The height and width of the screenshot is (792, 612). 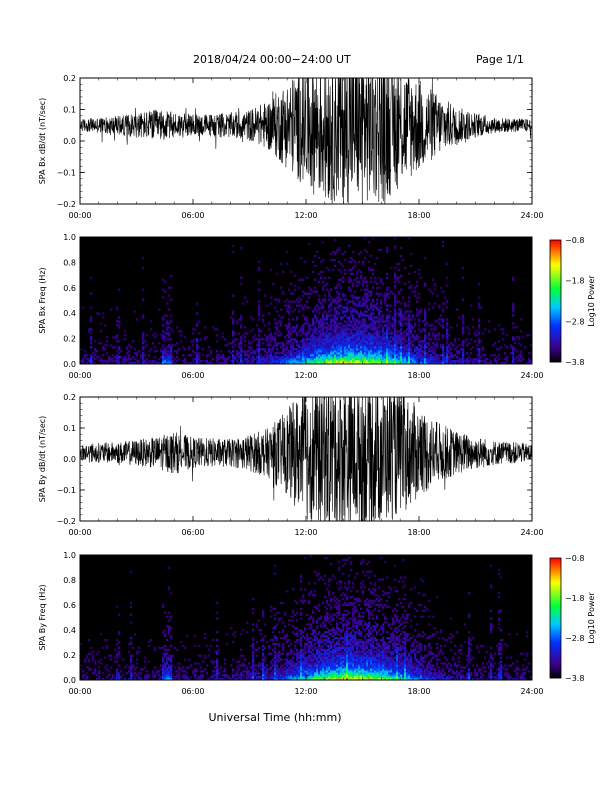 I want to click on x-axis-label: Universal Time (hh:mm), so click(x=275, y=717).